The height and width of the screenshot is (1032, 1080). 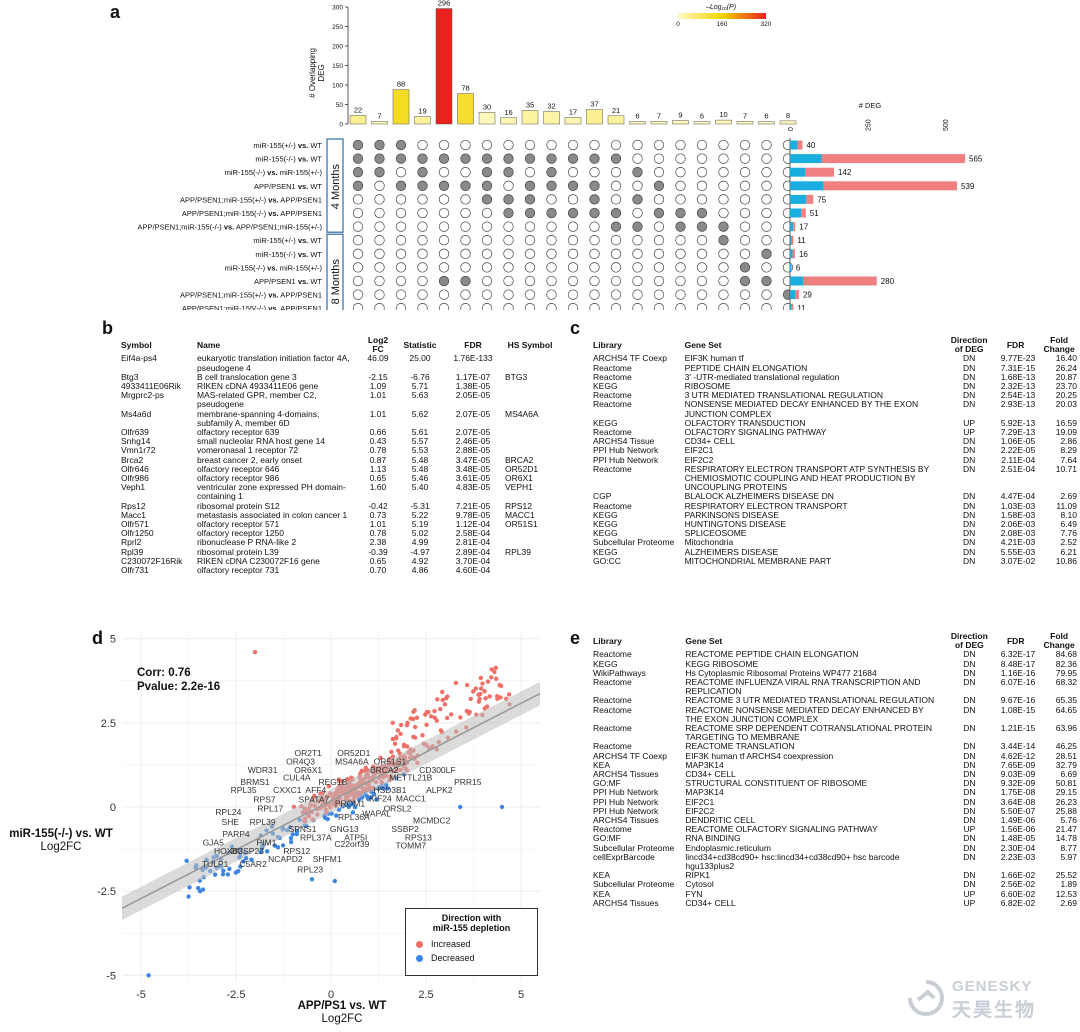 I want to click on panel_e-table-cell: Subcellular Proteome, so click(x=634, y=847).